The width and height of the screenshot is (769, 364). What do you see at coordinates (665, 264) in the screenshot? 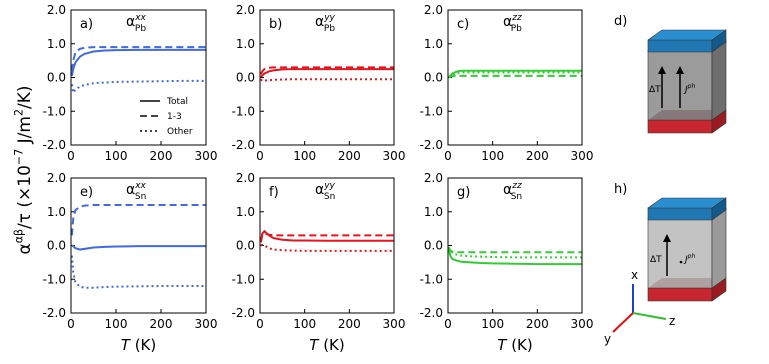
I see `diagram-h: h) ΔT Jph x y z` at bounding box center [665, 264].